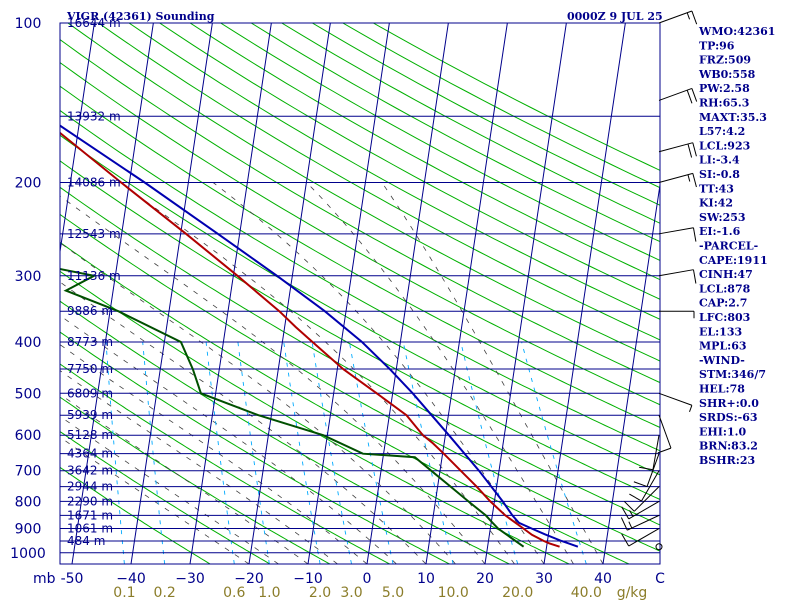 The image size is (800, 600). Describe the element at coordinates (124, 592) in the screenshot. I see `mixing-ratio-label: 0.1` at that location.